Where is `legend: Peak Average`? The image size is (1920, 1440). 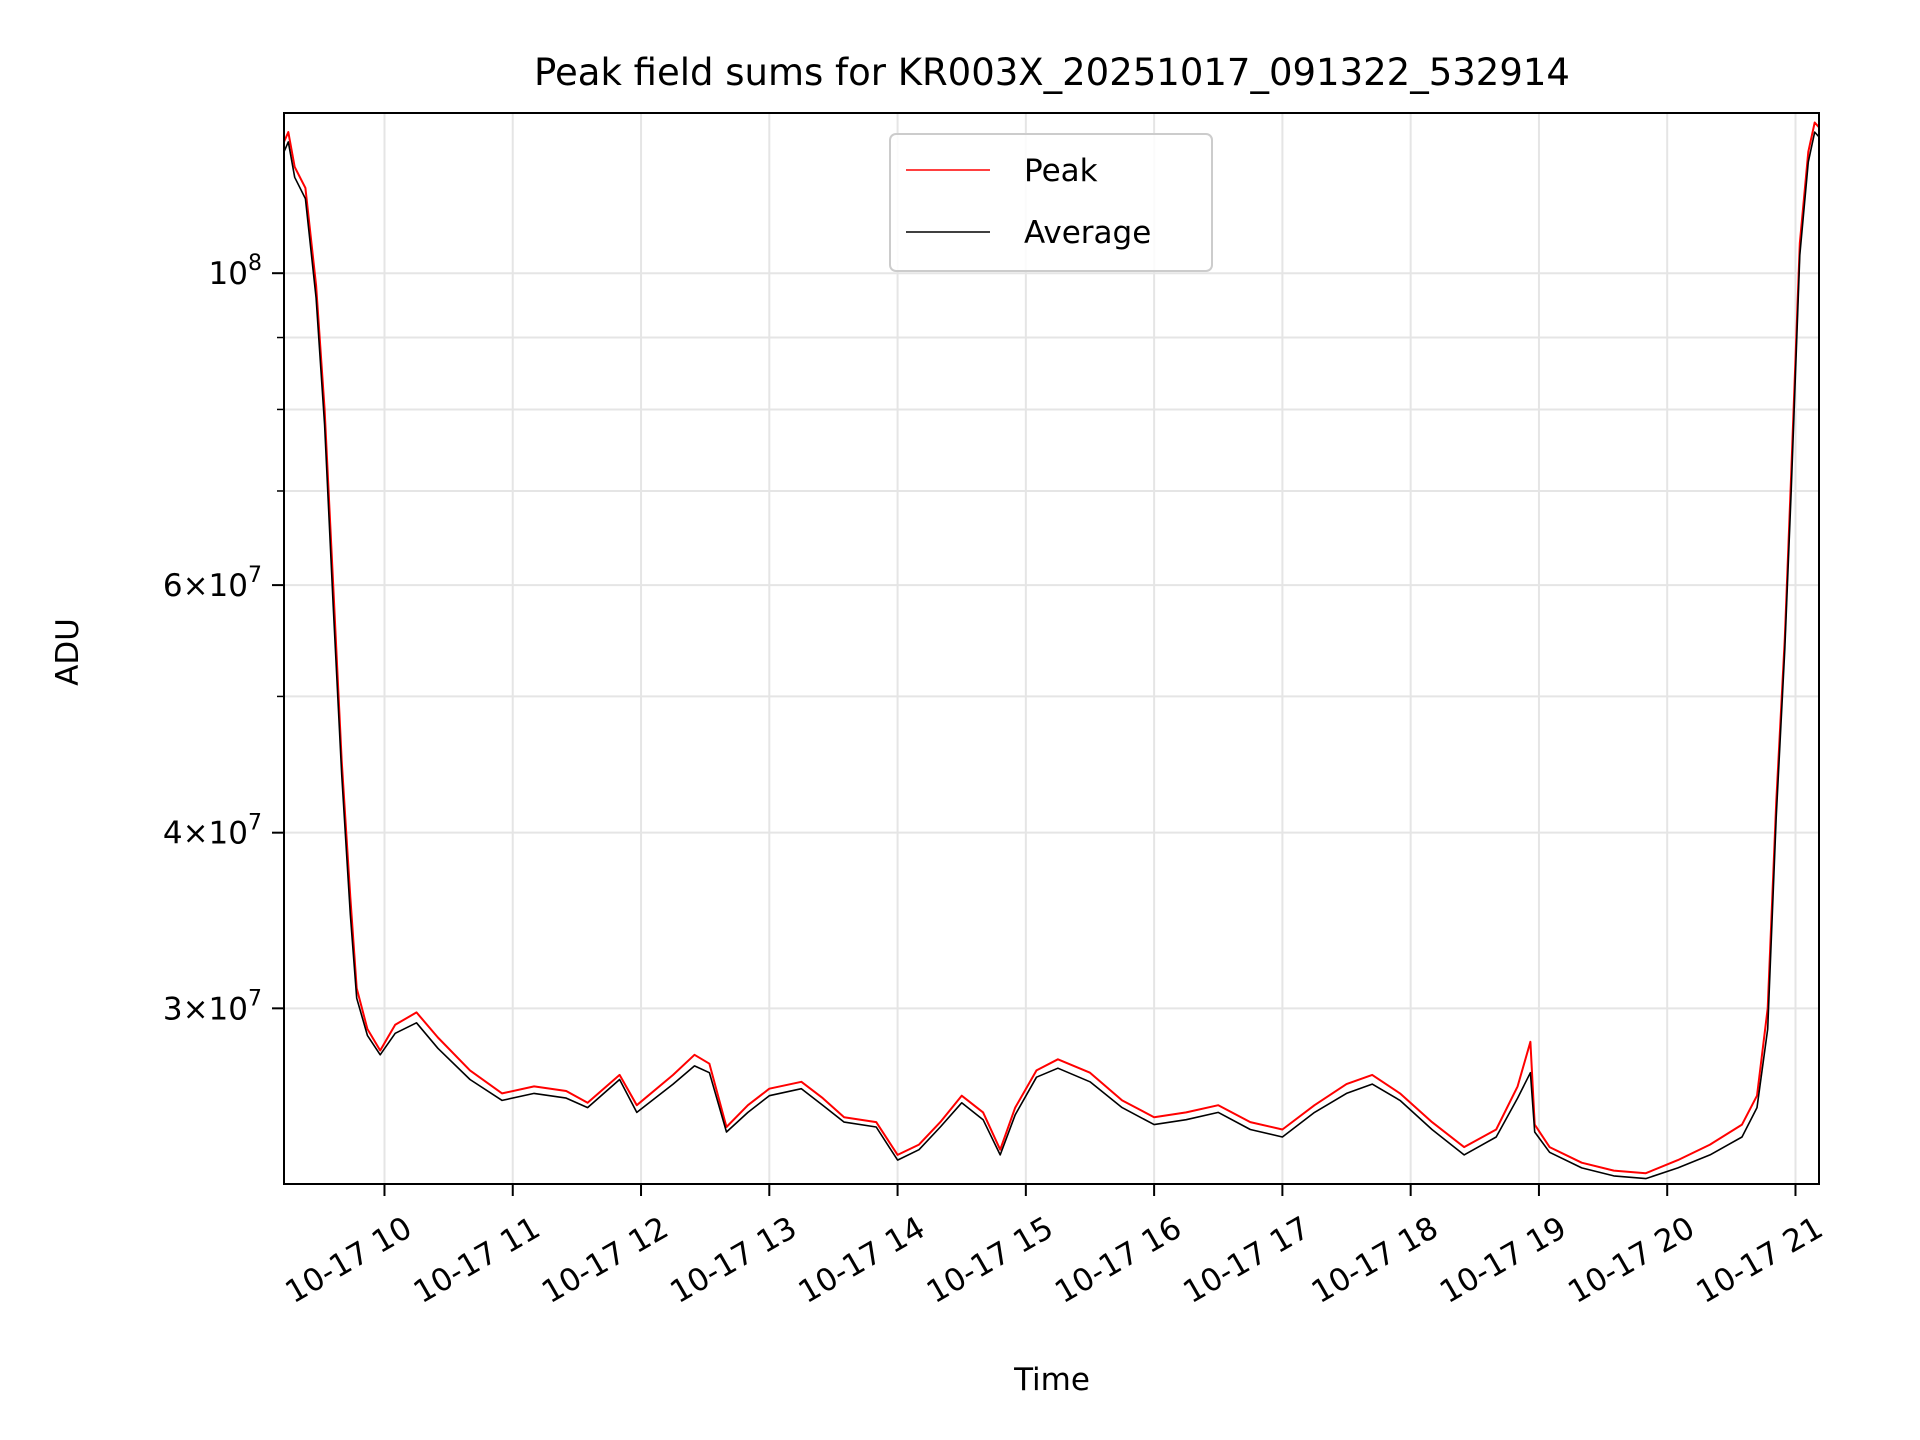 legend: Peak Average is located at coordinates (1051, 202).